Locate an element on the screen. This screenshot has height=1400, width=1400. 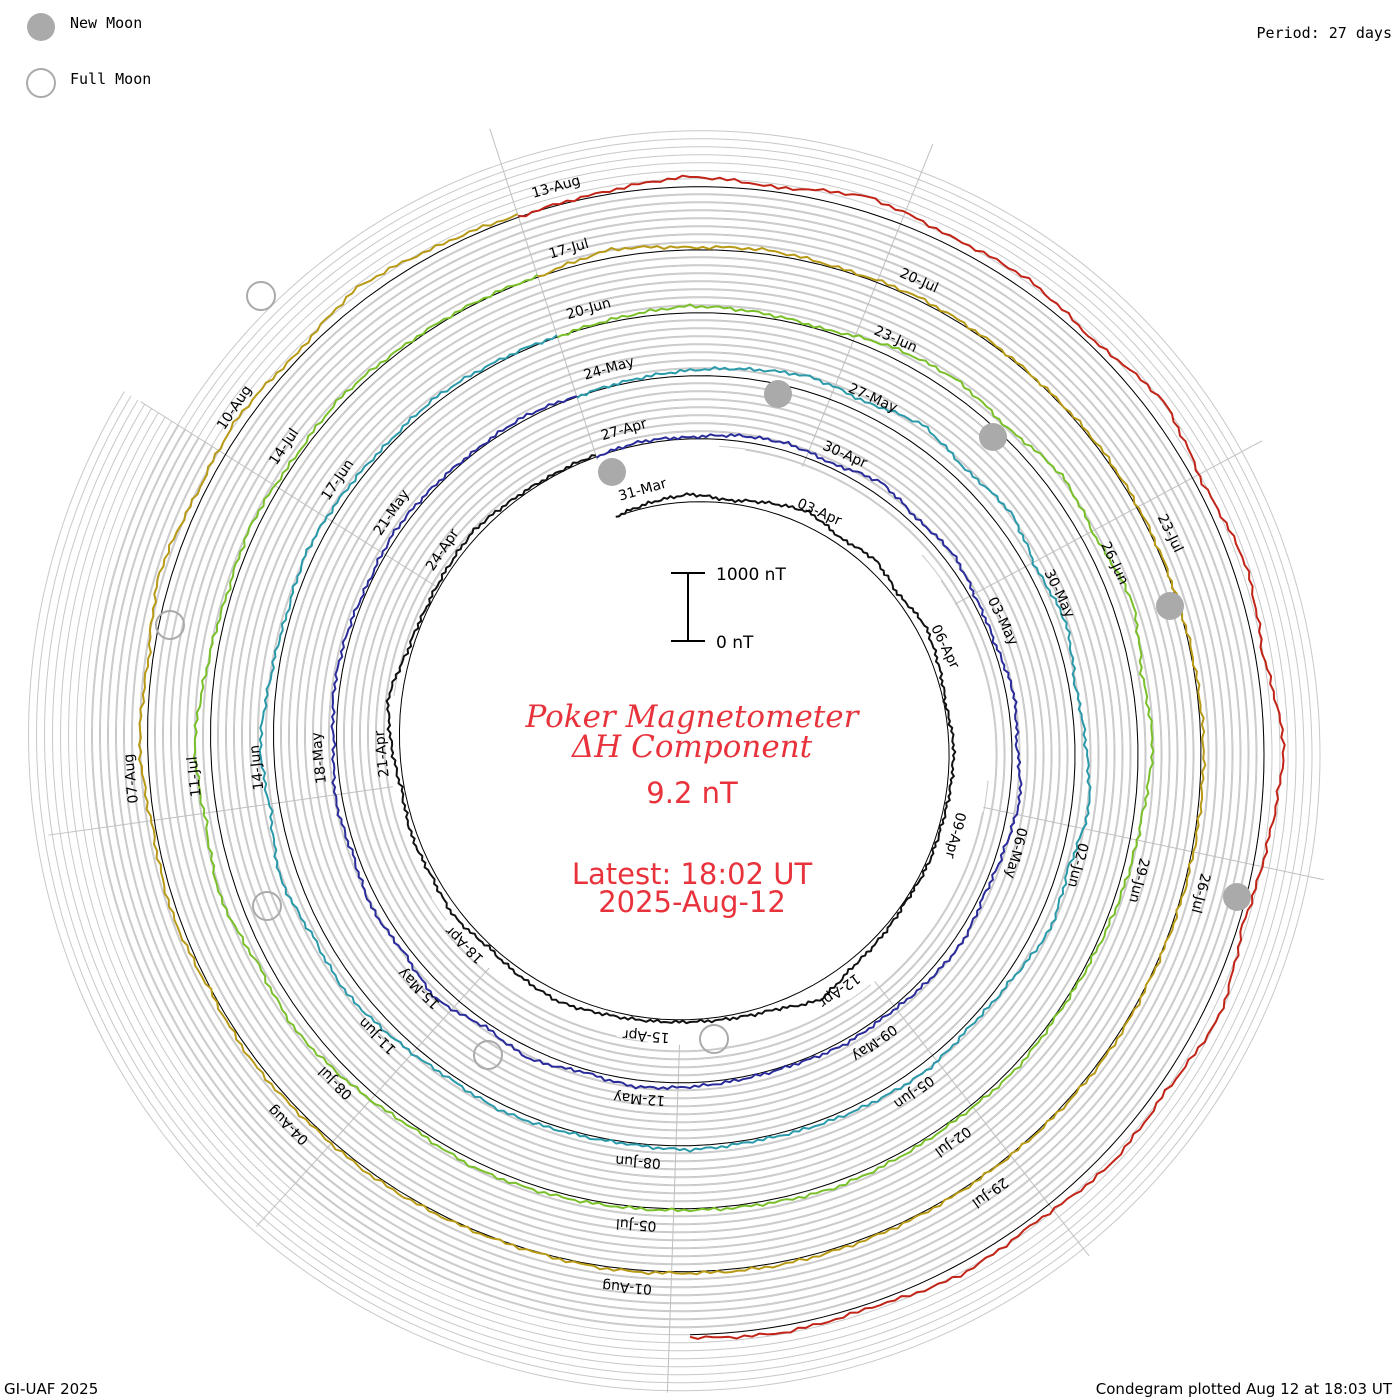
footer-plotted: Condegram plotted Aug 12 at 18:03 UT is located at coordinates (1244, 1389).